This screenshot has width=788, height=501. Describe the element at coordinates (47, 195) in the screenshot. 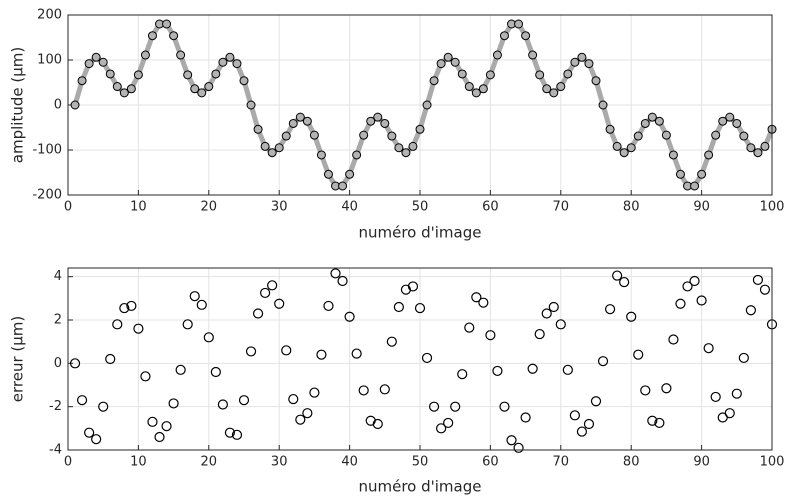

I see `y-tick-label: -200` at that location.